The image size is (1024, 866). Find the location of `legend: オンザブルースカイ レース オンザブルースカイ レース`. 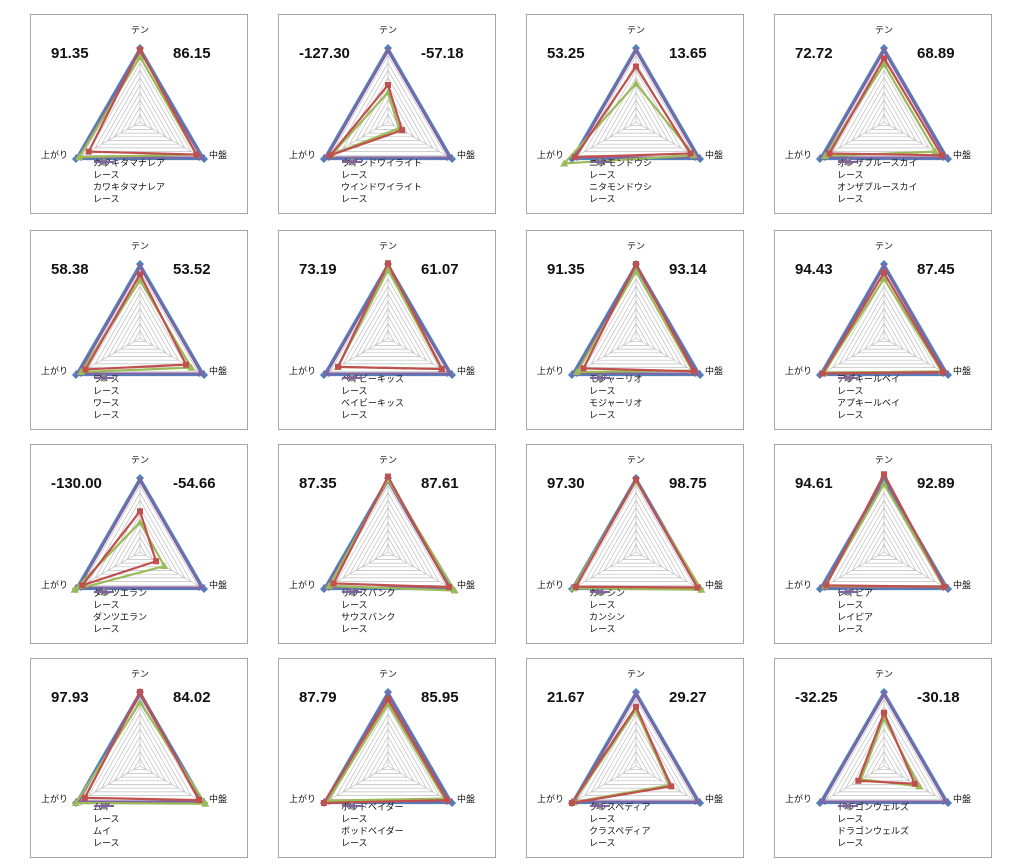

legend: オンザブルースカイ レース オンザブルースカイ レース is located at coordinates (877, 181).